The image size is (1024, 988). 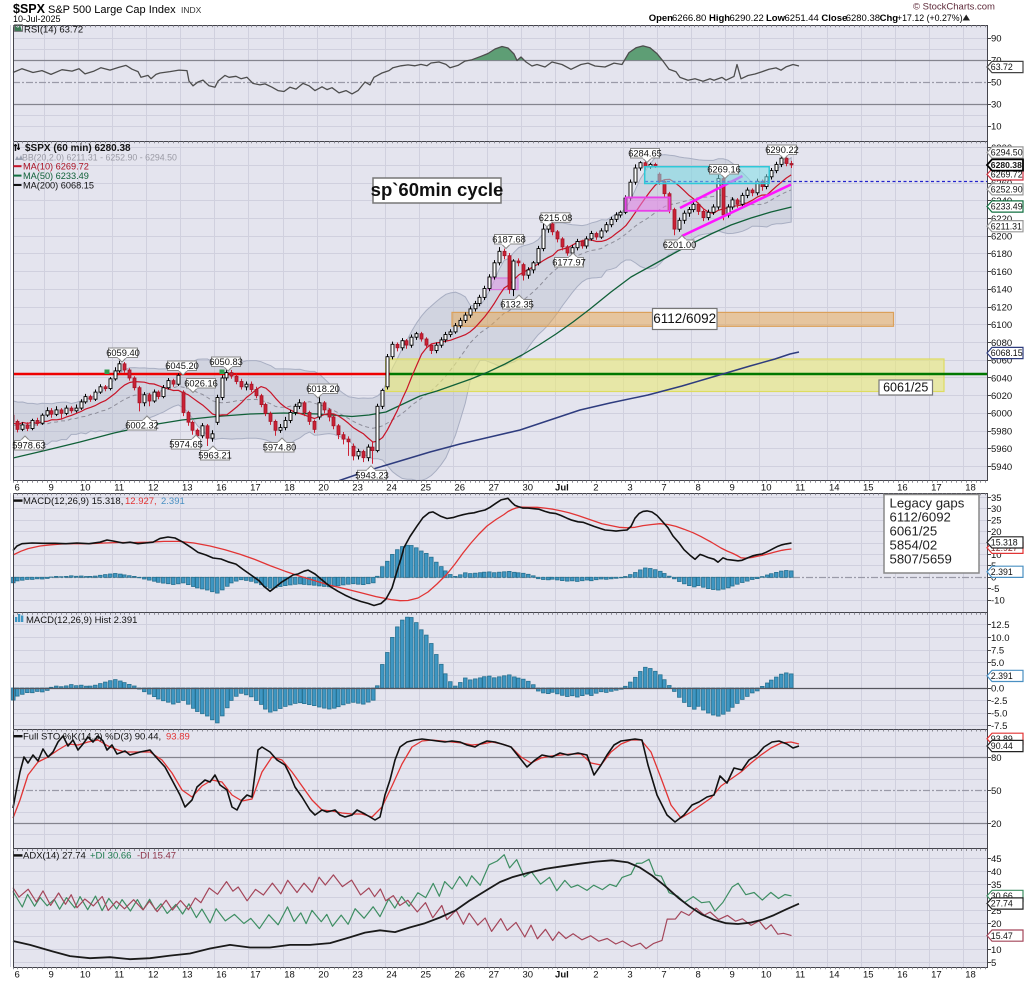 I want to click on svg-text: 10-Jul-2025, so click(x=37, y=19).